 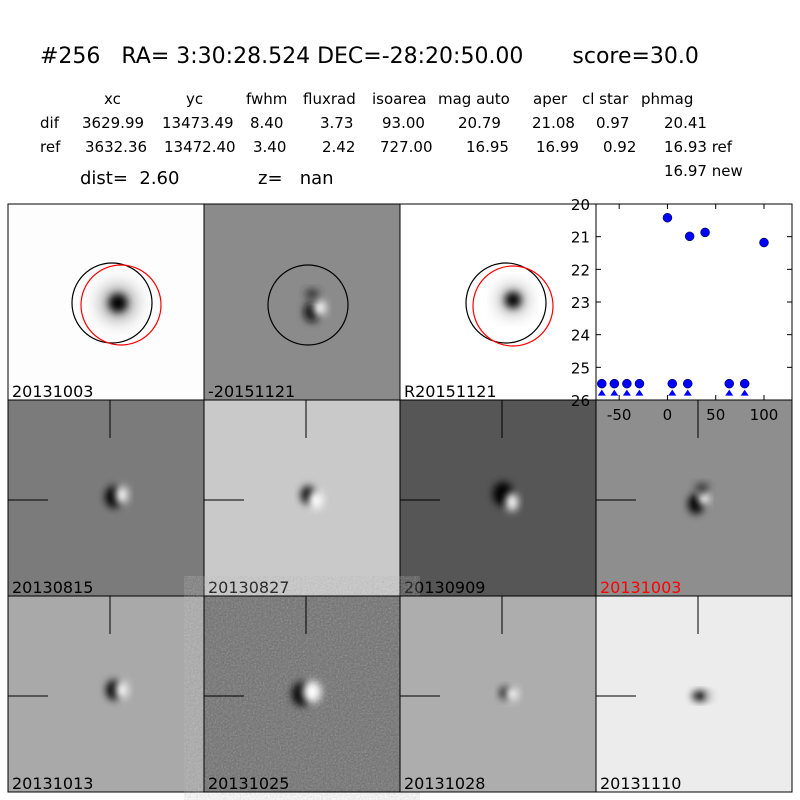 What do you see at coordinates (450, 391) in the screenshot?
I see `panel-label: R20151121` at bounding box center [450, 391].